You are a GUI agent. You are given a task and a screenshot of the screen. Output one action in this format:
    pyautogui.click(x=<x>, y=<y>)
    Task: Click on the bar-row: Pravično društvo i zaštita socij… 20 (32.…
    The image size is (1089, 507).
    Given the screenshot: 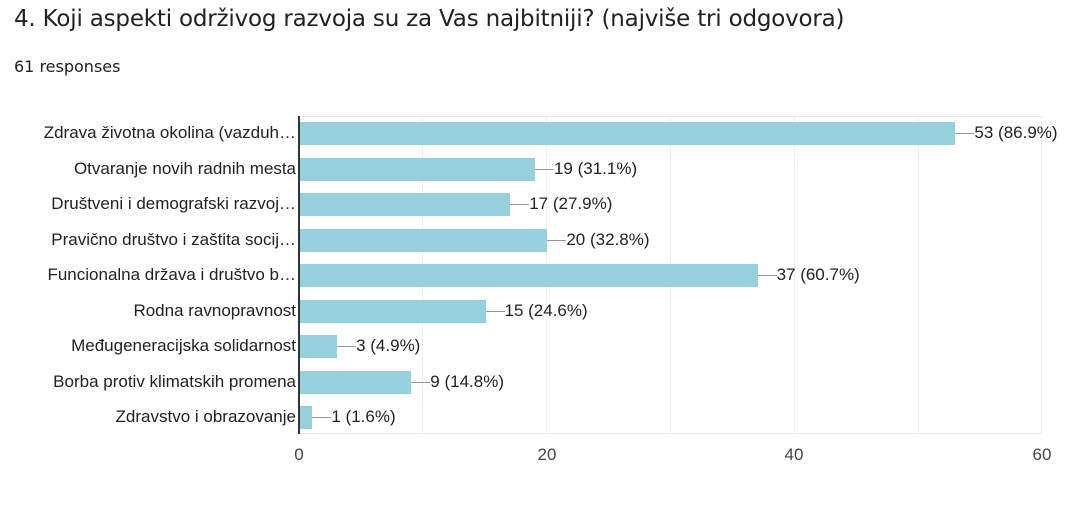 What is the action you would take?
    pyautogui.click(x=544, y=240)
    